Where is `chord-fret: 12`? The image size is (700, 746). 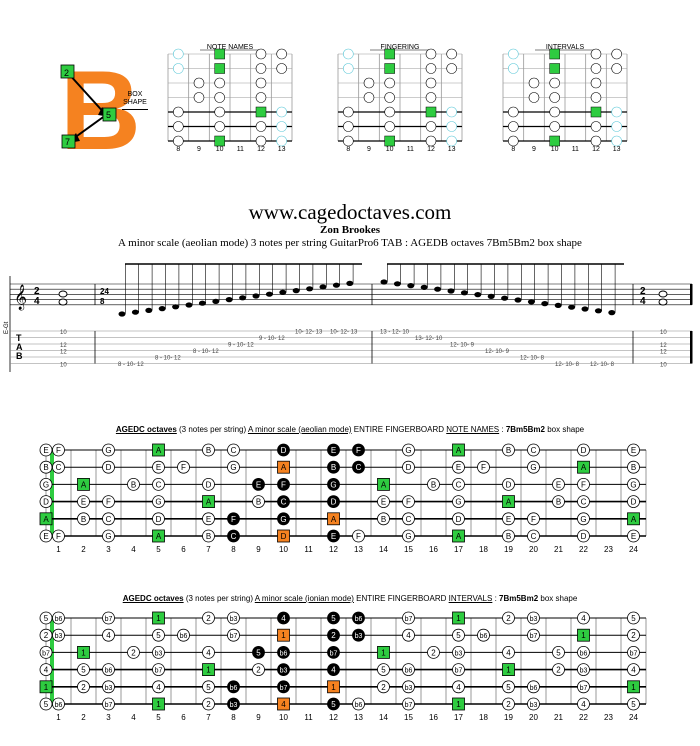
chord-fret: 12 is located at coordinates (63, 346).